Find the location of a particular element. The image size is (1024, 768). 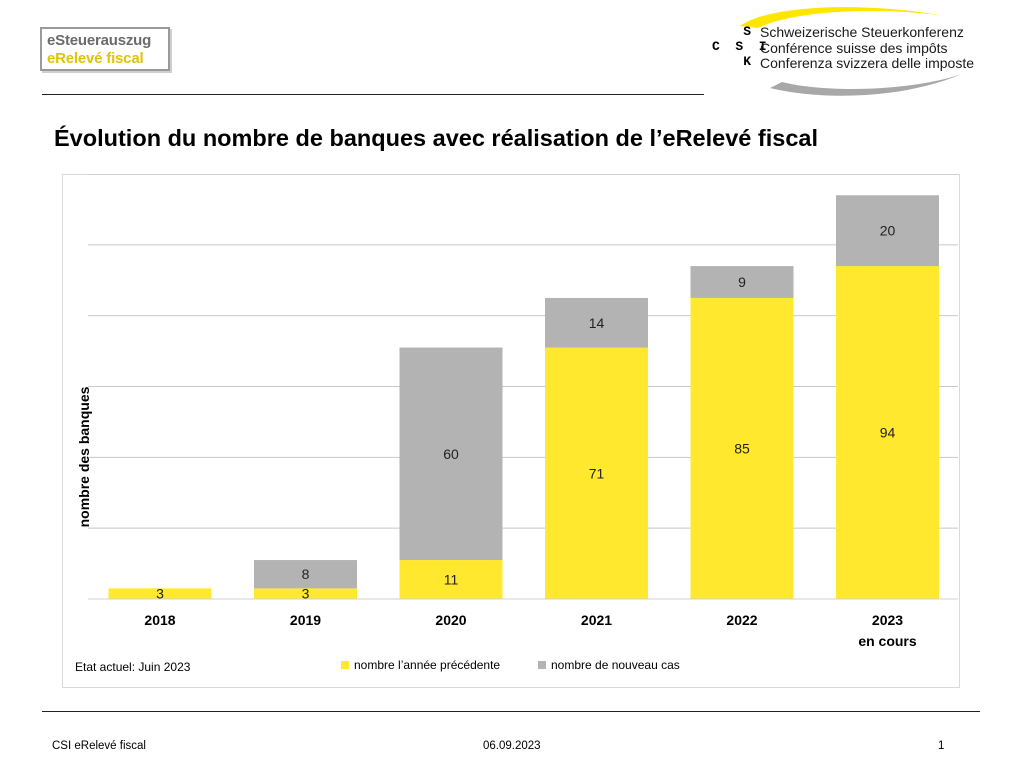

data-label-previous-2020: 11 is located at coordinates (451, 580).